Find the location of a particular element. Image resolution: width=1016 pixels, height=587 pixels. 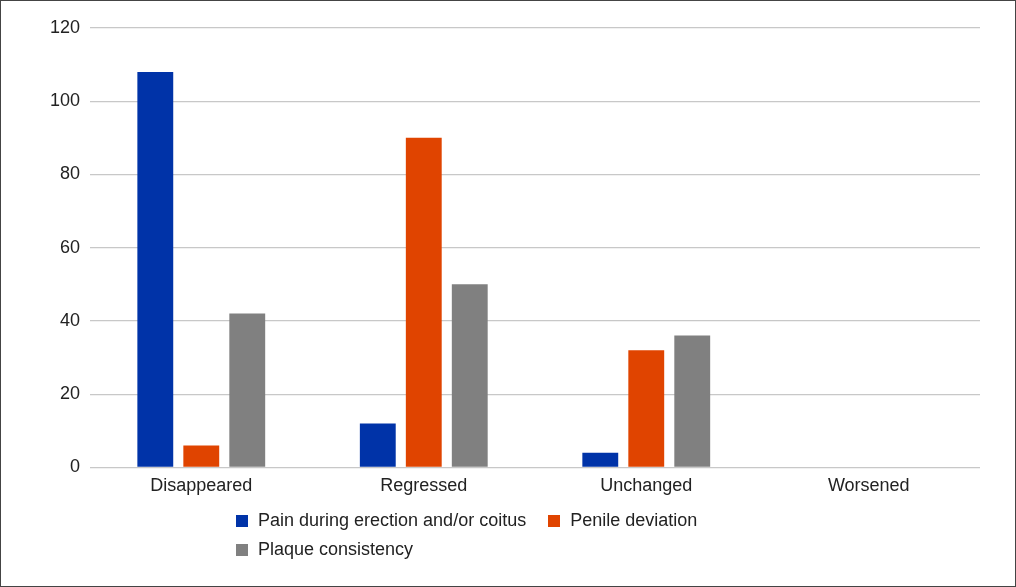

y-tick-label: 40 is located at coordinates (70, 319).